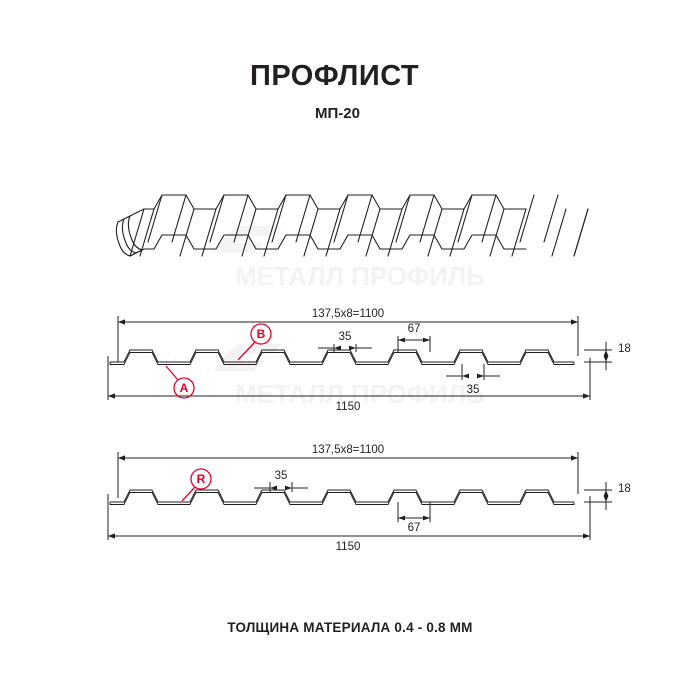  I want to click on dim-flat-bottom: 67, so click(414, 528).